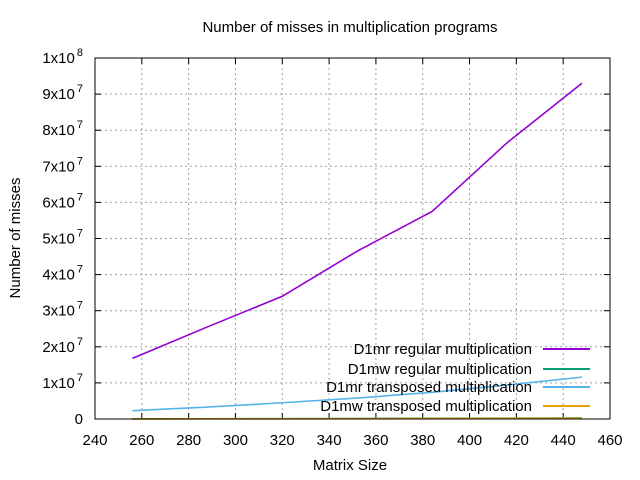  Describe the element at coordinates (188, 440) in the screenshot. I see `x-tick-label: 280` at that location.